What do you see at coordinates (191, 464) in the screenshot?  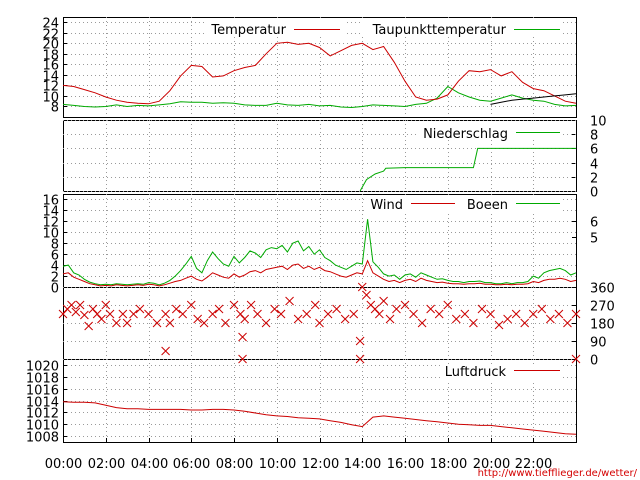 I see `x-tick-label: 06:00` at bounding box center [191, 464].